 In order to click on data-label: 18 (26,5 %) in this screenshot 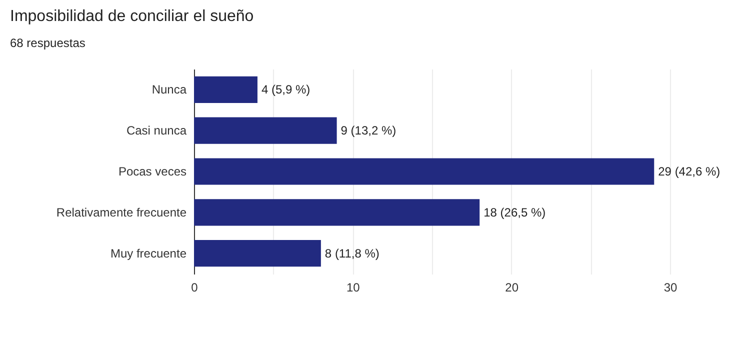, I will do `click(515, 212)`.